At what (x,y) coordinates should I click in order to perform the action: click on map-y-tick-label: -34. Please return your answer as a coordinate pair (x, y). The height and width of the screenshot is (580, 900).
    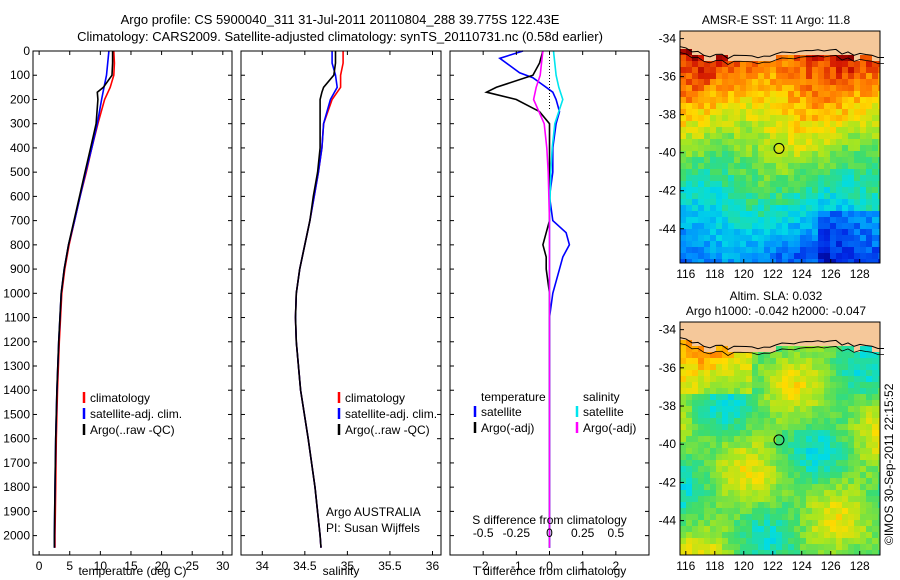
    Looking at the image, I should click on (668, 330).